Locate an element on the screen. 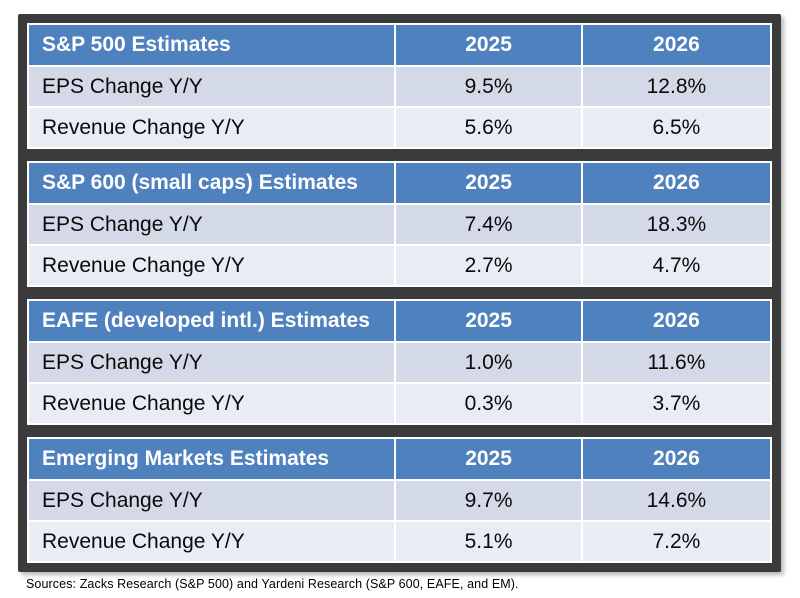 This screenshot has width=800, height=598. cell-eps-2025: 7.4% is located at coordinates (488, 224).